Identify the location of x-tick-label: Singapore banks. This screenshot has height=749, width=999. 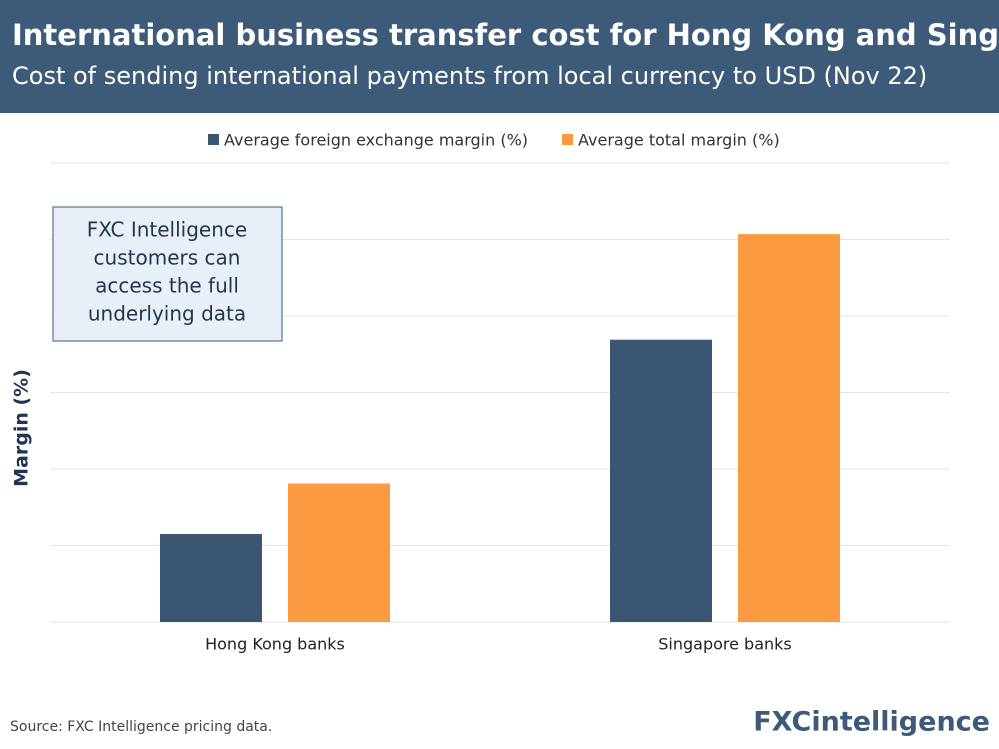
(725, 644).